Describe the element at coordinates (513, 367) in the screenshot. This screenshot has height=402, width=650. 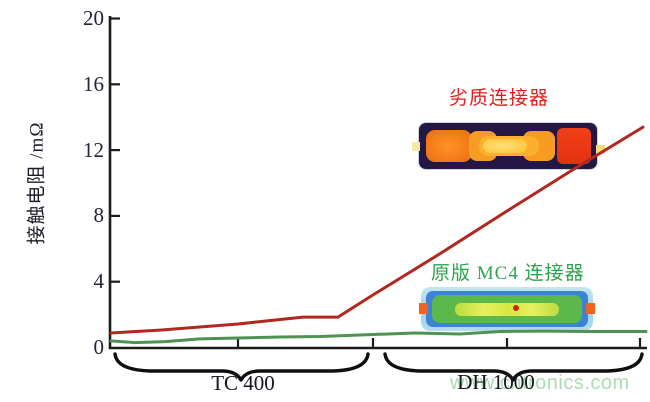
I see `brace-dh1000` at that location.